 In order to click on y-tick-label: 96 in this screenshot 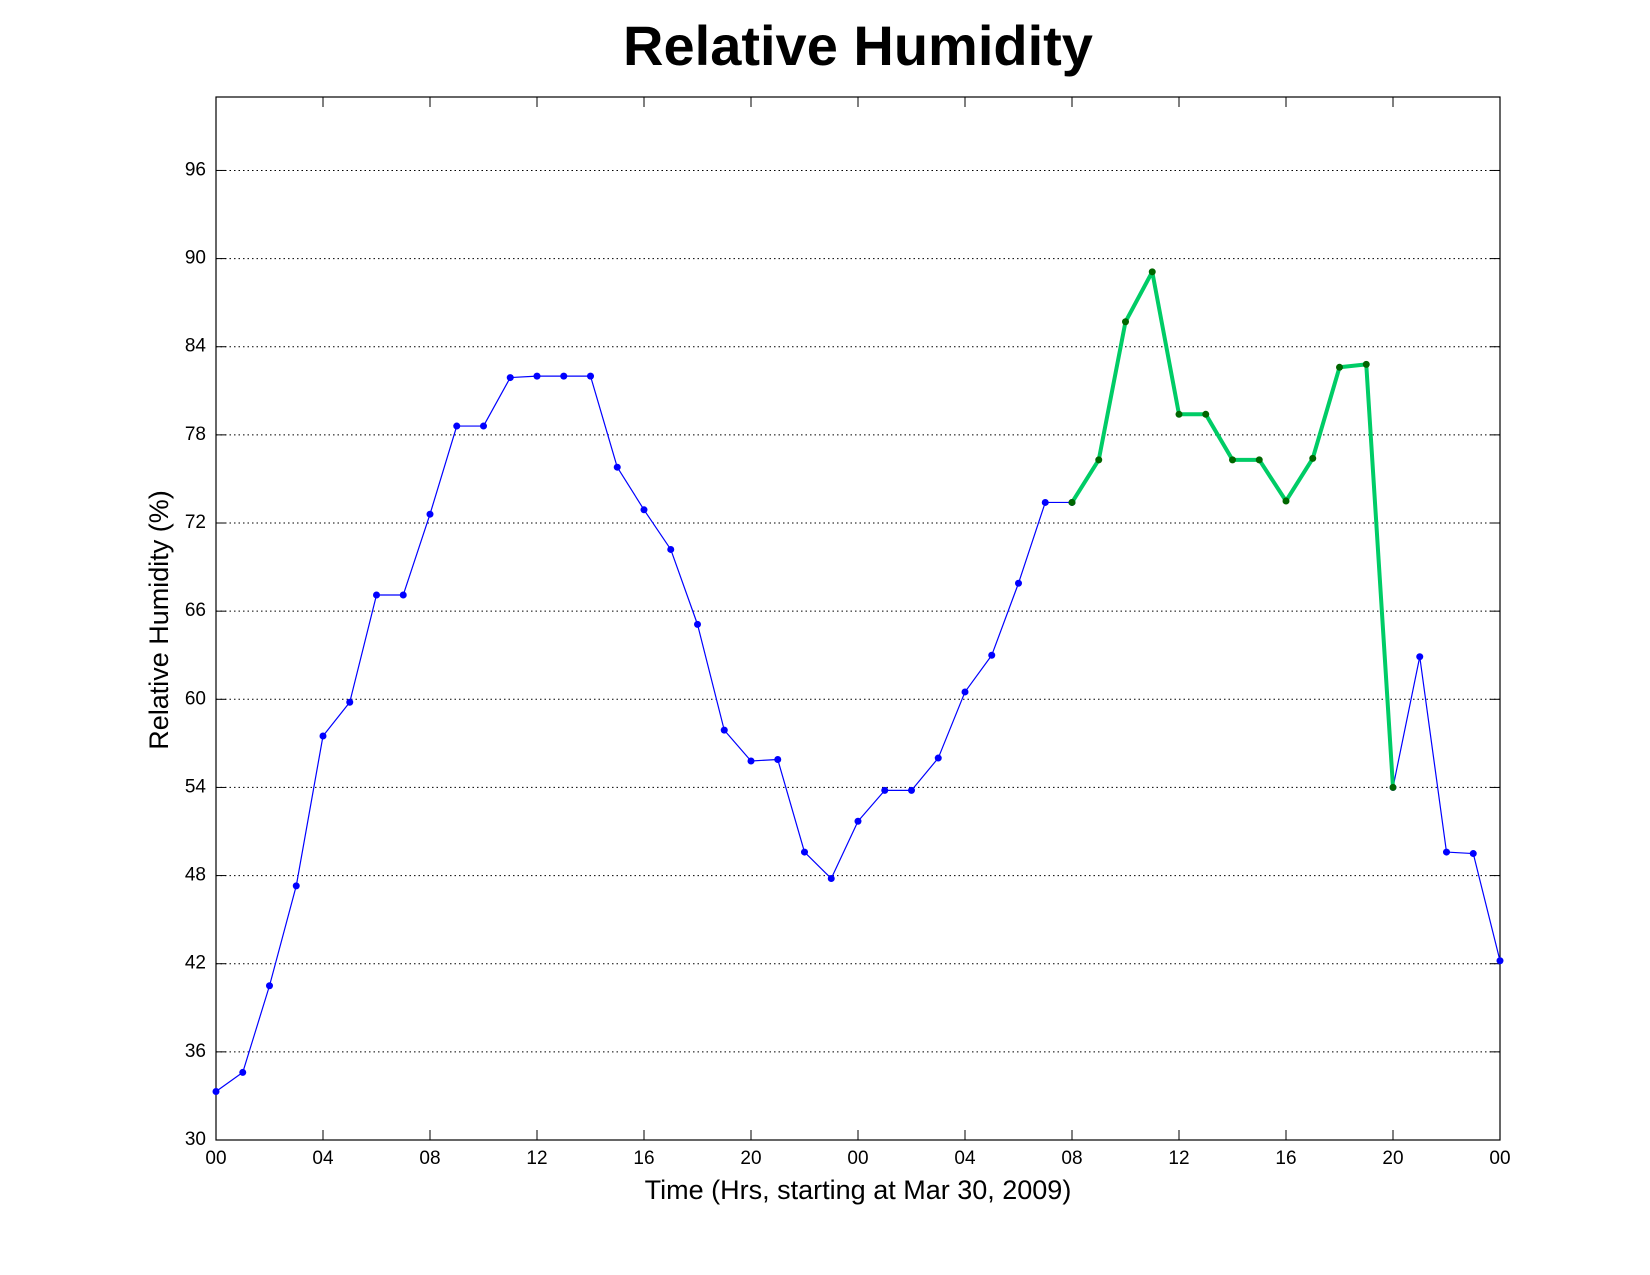, I will do `click(195, 169)`.